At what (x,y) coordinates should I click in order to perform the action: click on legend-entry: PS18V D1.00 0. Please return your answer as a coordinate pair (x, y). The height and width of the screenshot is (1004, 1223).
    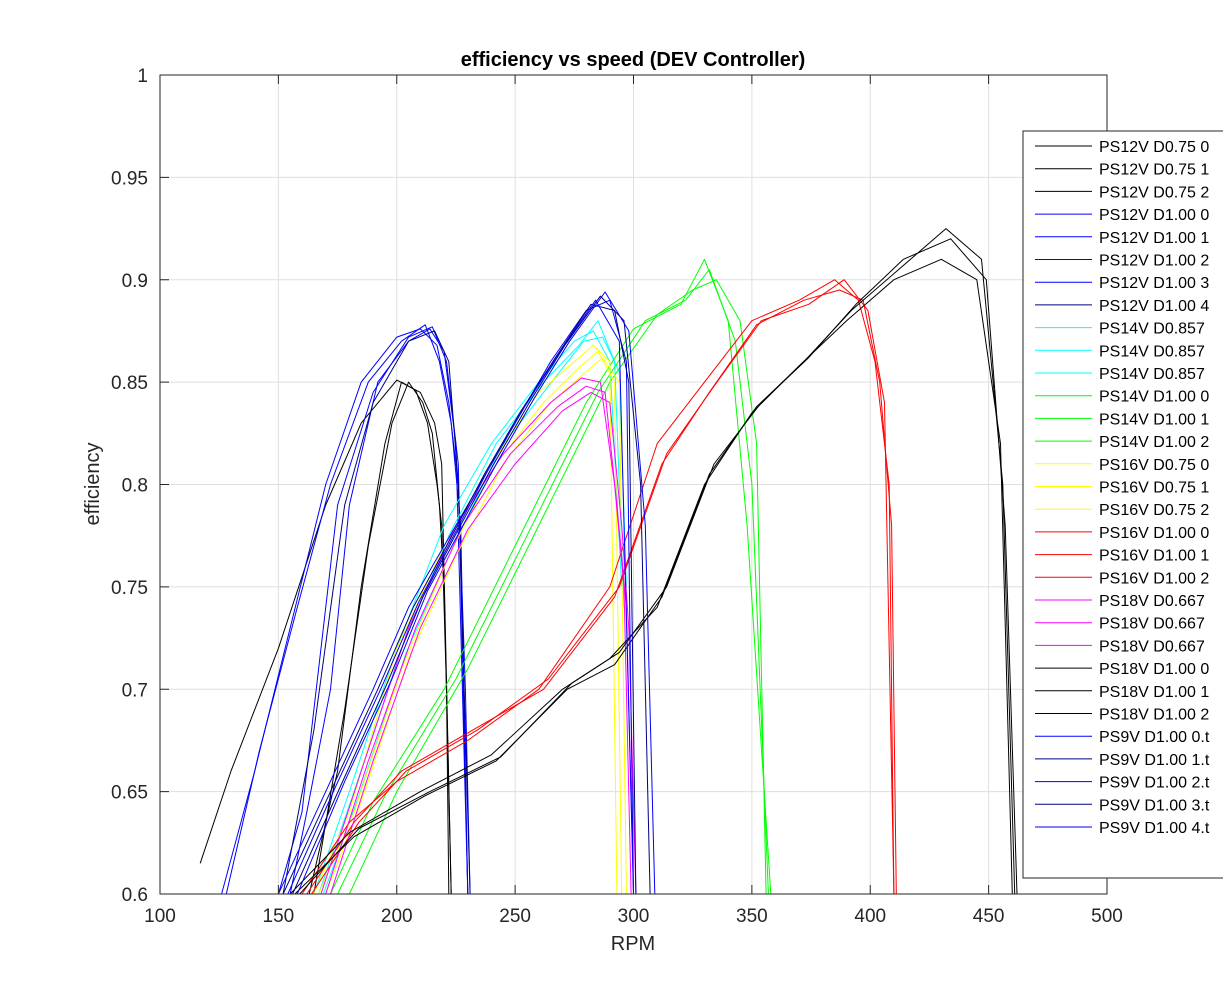
    Looking at the image, I should click on (1154, 669).